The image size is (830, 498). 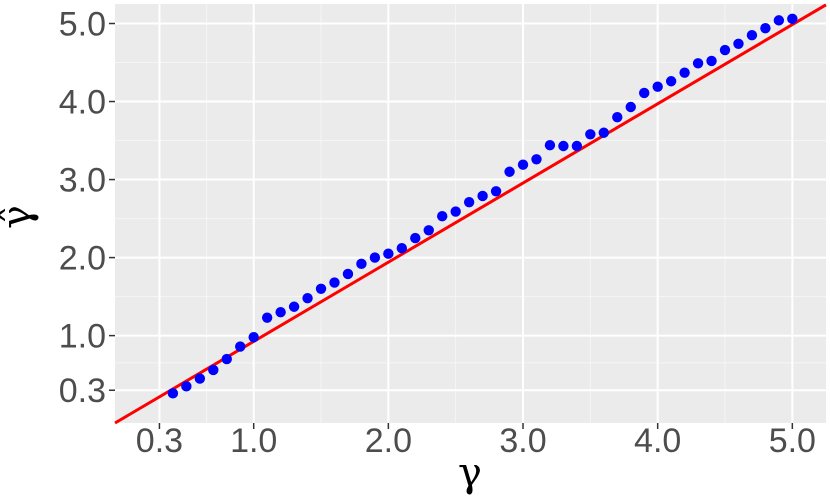 I want to click on y-axis-ticks: 0.3 1.0 2.0 3.0 4.0 5.0, so click(x=87, y=208).